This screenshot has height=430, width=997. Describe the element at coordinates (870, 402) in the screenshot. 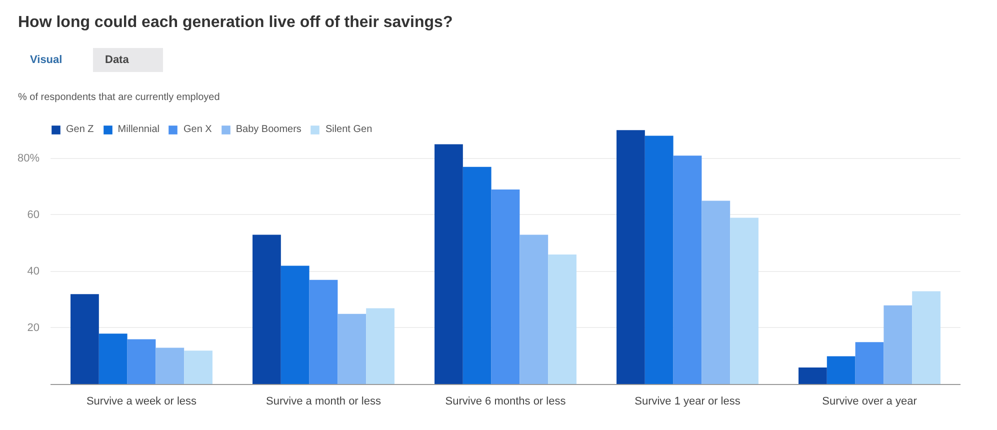

I see `x-tick-label: Survive over a year` at that location.